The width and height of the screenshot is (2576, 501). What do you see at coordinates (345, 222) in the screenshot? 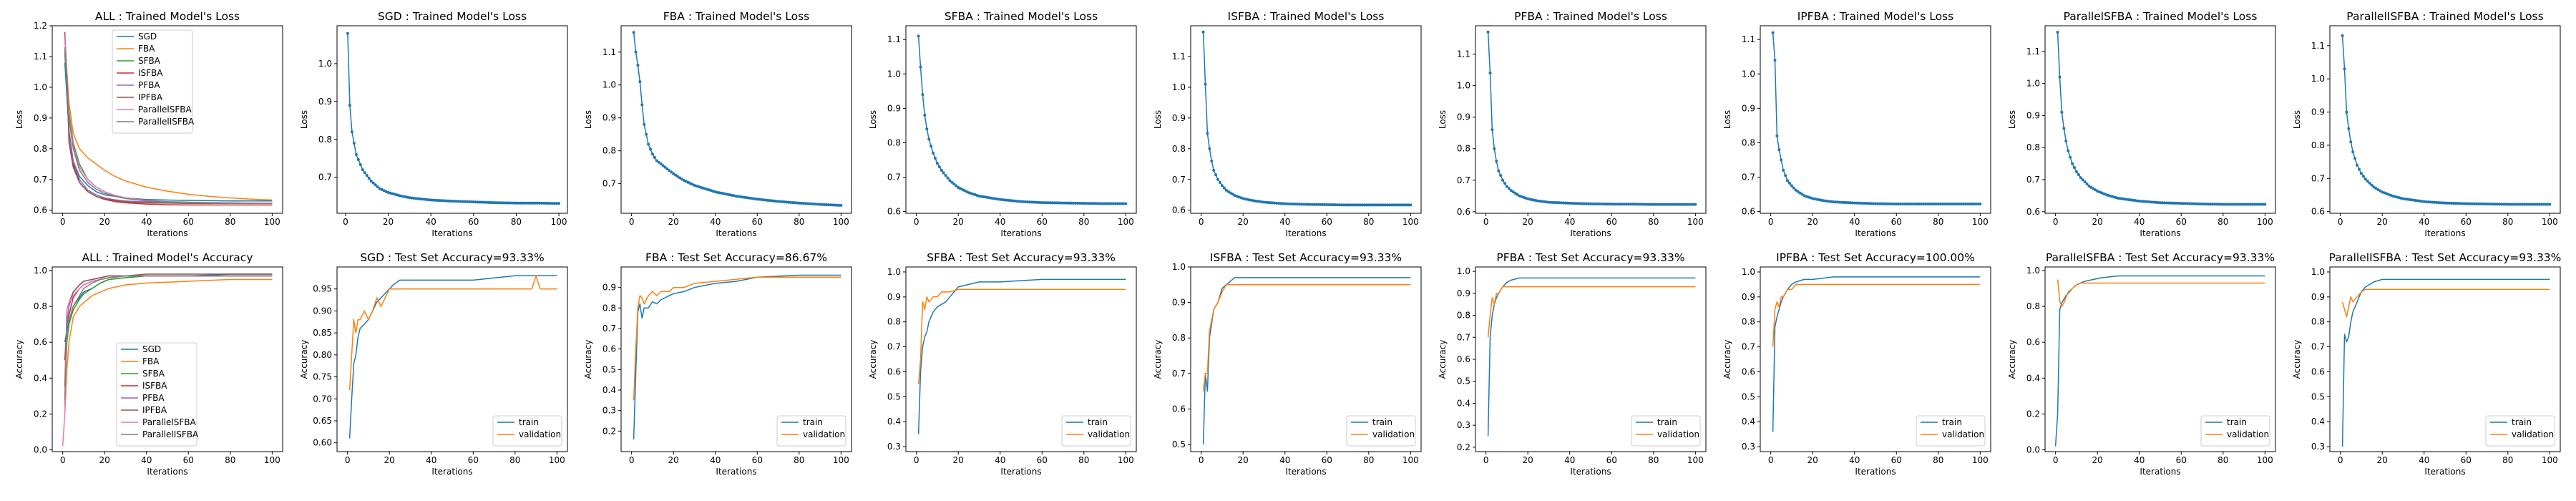
I see `x-tick-label: 0` at bounding box center [345, 222].